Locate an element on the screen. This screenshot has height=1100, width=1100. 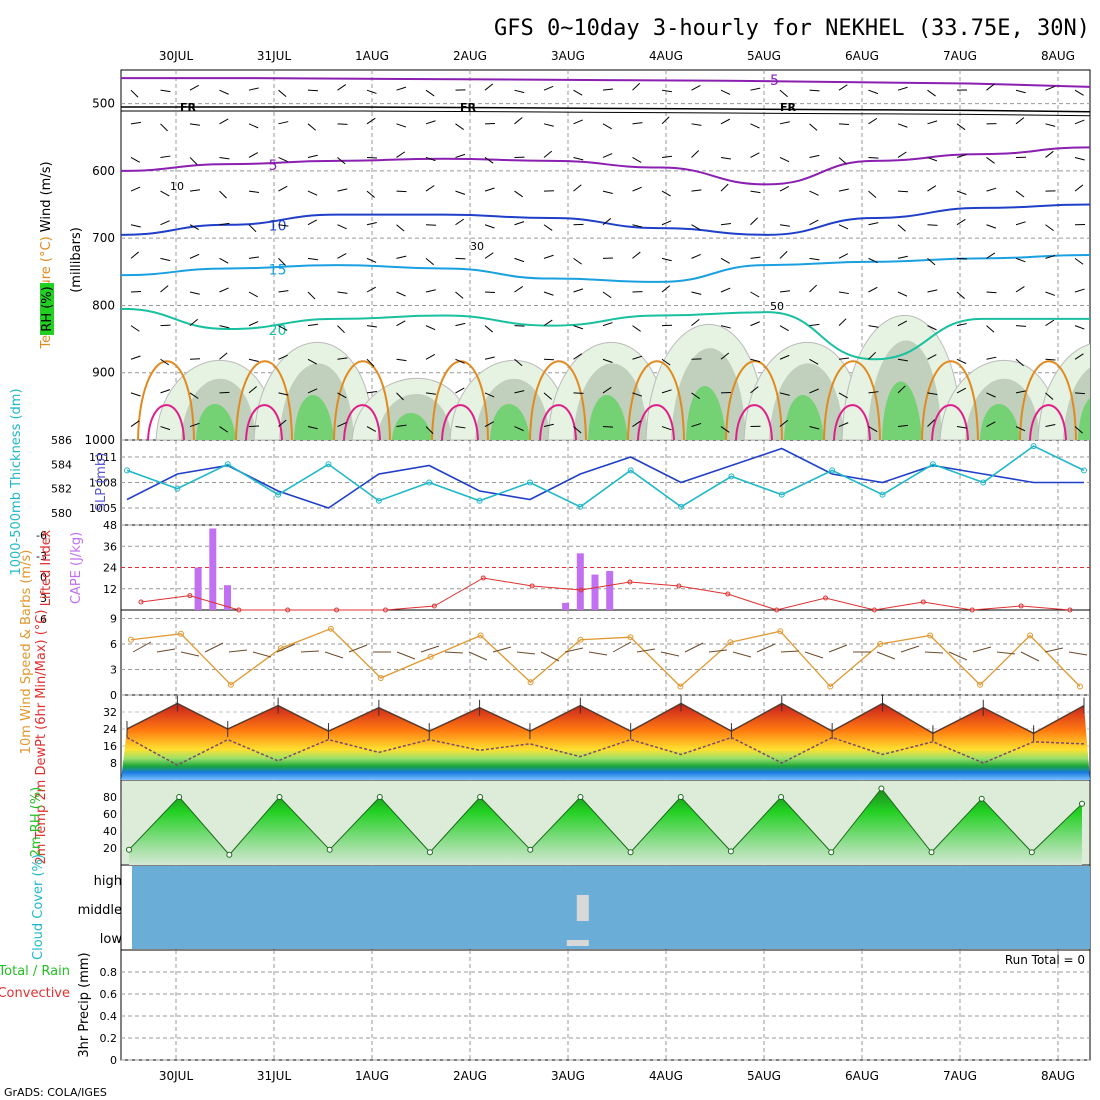
rh-area-high is located at coordinates (902, 410).